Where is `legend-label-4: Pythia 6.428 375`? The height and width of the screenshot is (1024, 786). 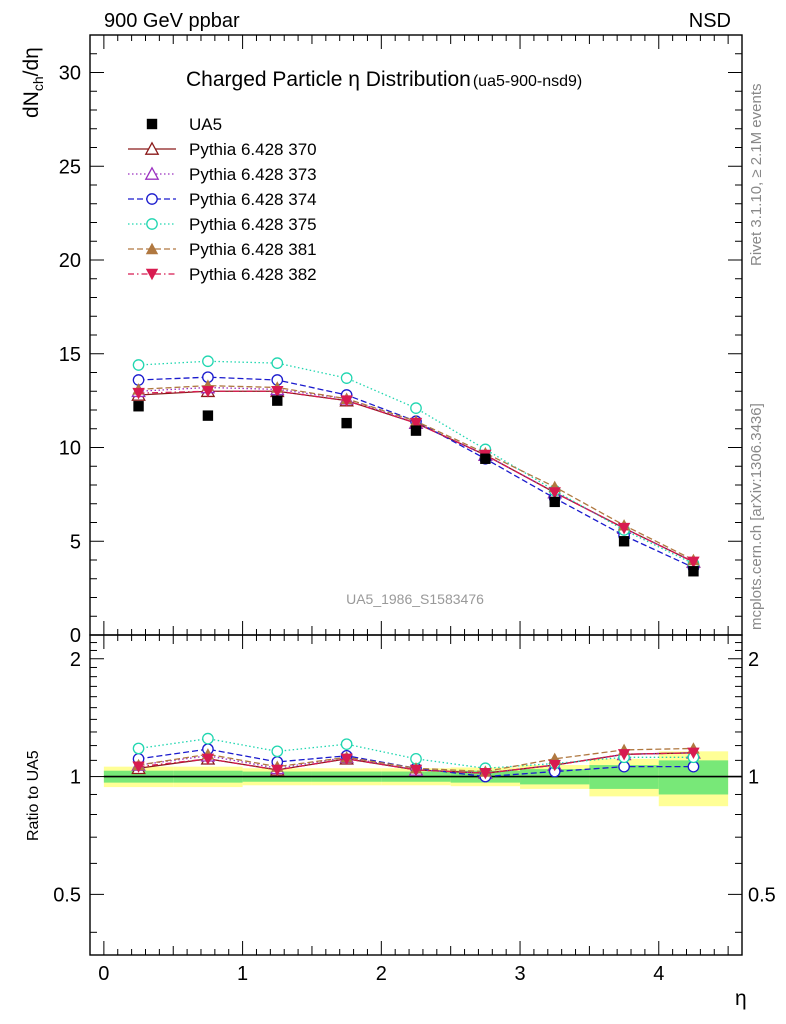
legend-label-4: Pythia 6.428 375 is located at coordinates (253, 224).